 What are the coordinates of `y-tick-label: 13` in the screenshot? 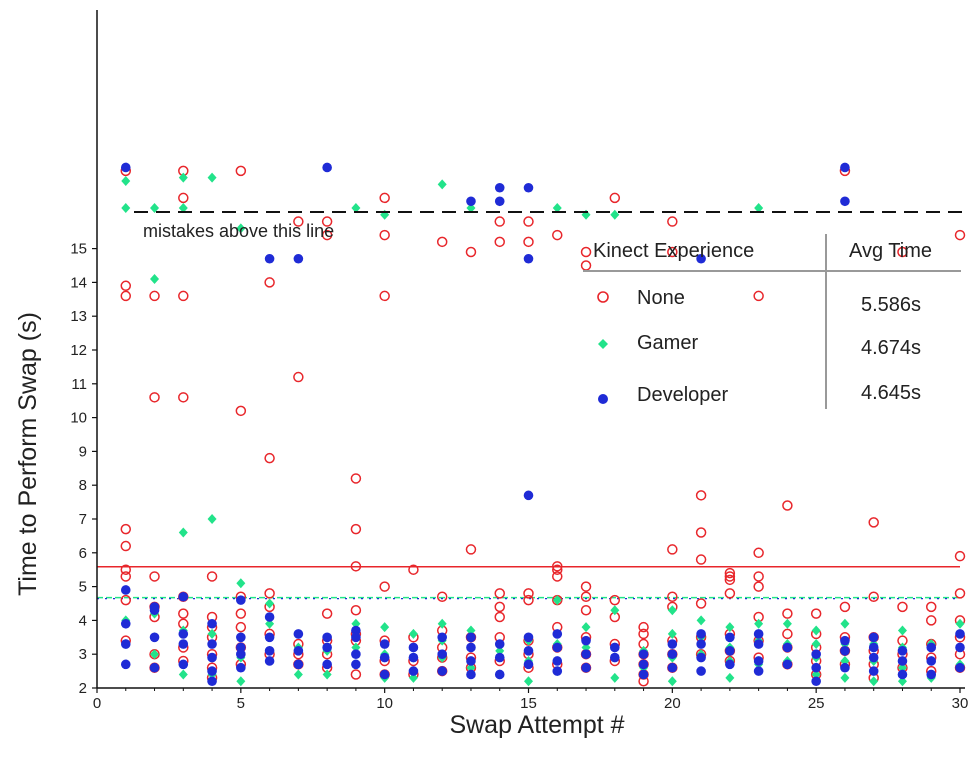 It's located at (78, 316).